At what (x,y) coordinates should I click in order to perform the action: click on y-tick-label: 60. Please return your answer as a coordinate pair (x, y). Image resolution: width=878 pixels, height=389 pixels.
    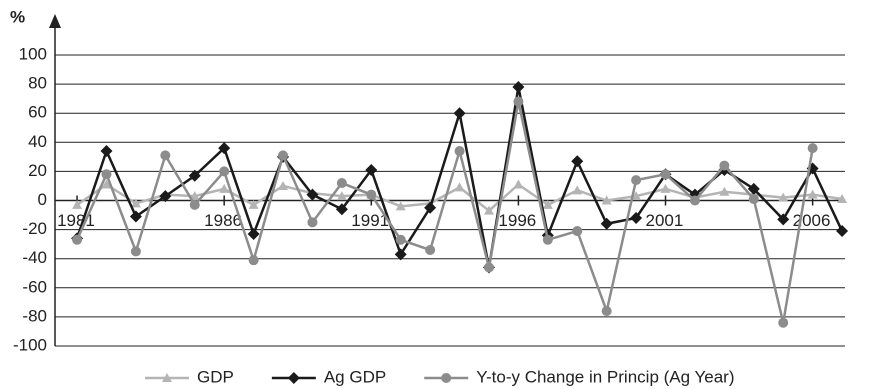
    Looking at the image, I should click on (37, 112).